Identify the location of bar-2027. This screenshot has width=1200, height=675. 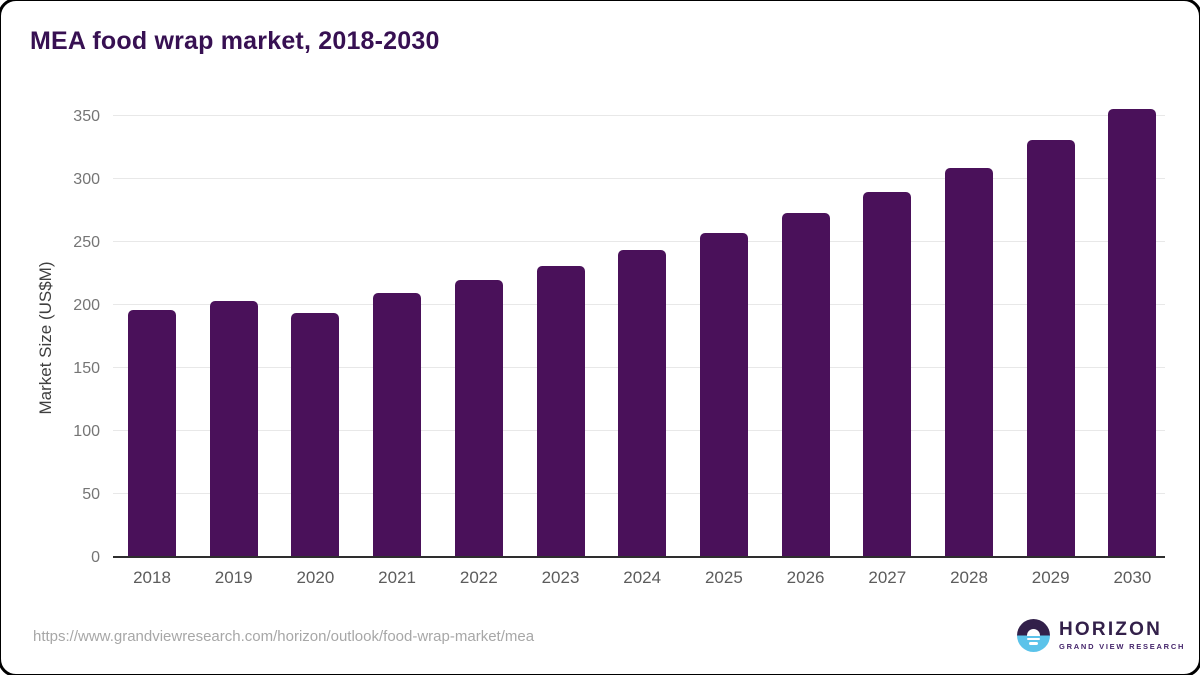
(887, 373).